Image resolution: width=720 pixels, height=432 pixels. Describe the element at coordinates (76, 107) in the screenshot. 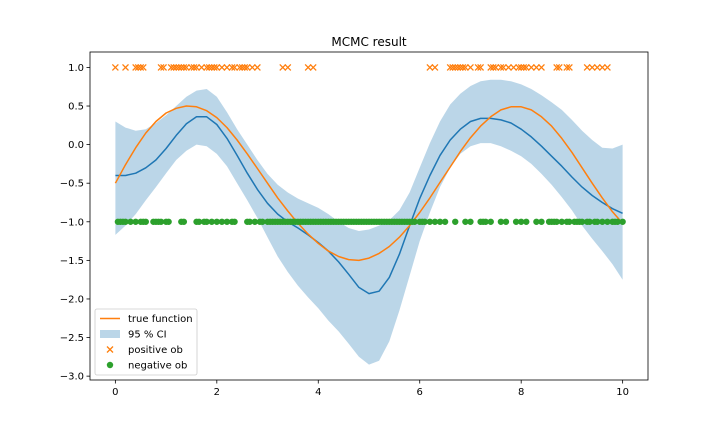

I see `y-tick-label: 0.5` at that location.